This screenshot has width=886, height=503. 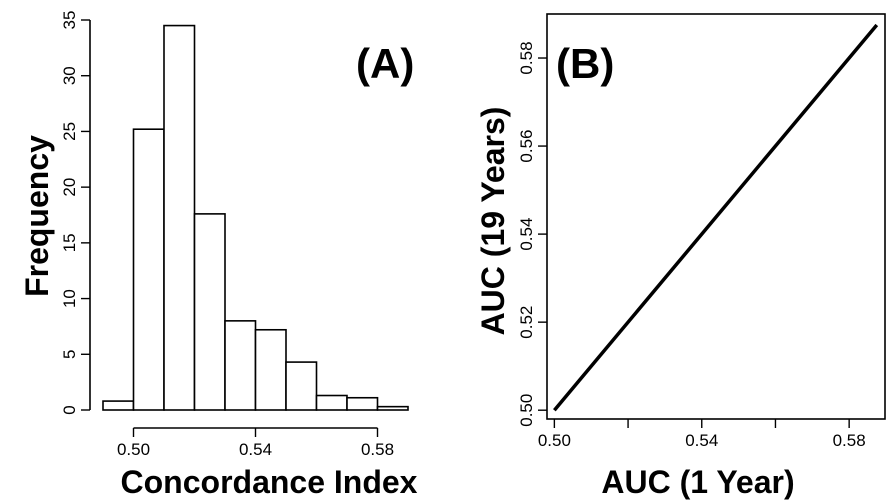 What do you see at coordinates (385, 63) in the screenshot?
I see `panel-a-label: (A)` at bounding box center [385, 63].